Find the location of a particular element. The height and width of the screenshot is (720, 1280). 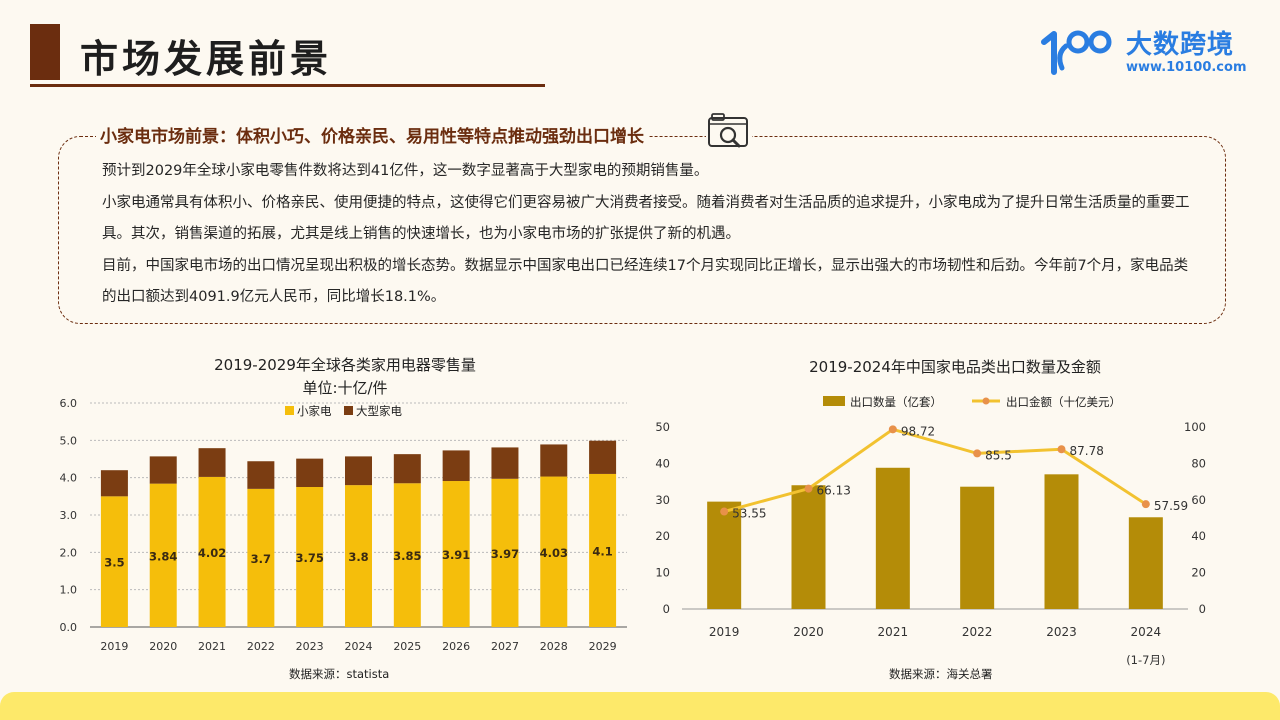

logo-url: www.10100.com is located at coordinates (1186, 67).